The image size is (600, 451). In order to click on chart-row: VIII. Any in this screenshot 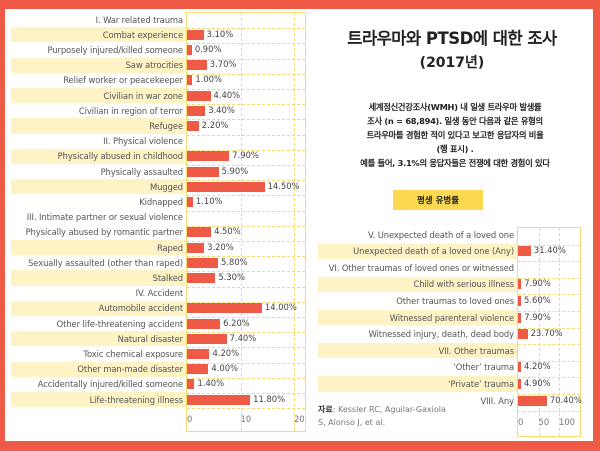, I will do `click(417, 400)`.